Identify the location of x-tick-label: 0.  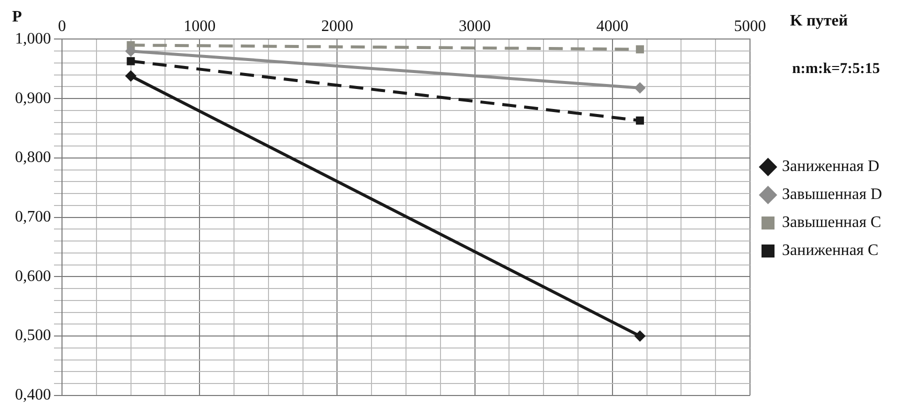
(62, 26).